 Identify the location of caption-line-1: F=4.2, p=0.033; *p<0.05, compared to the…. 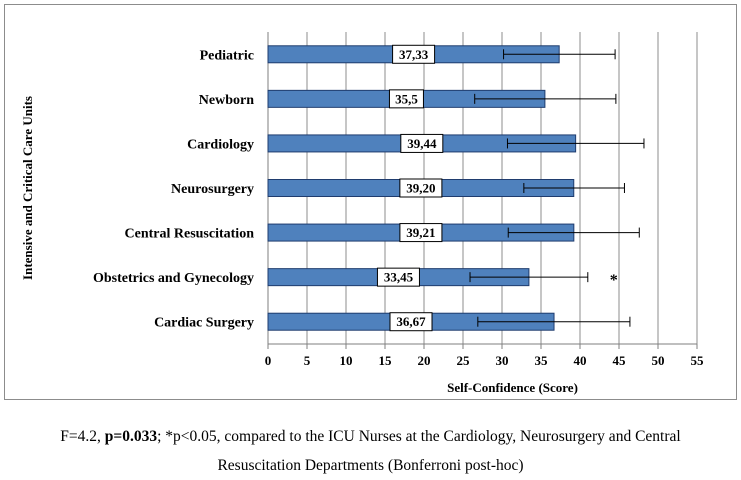
(370, 436).